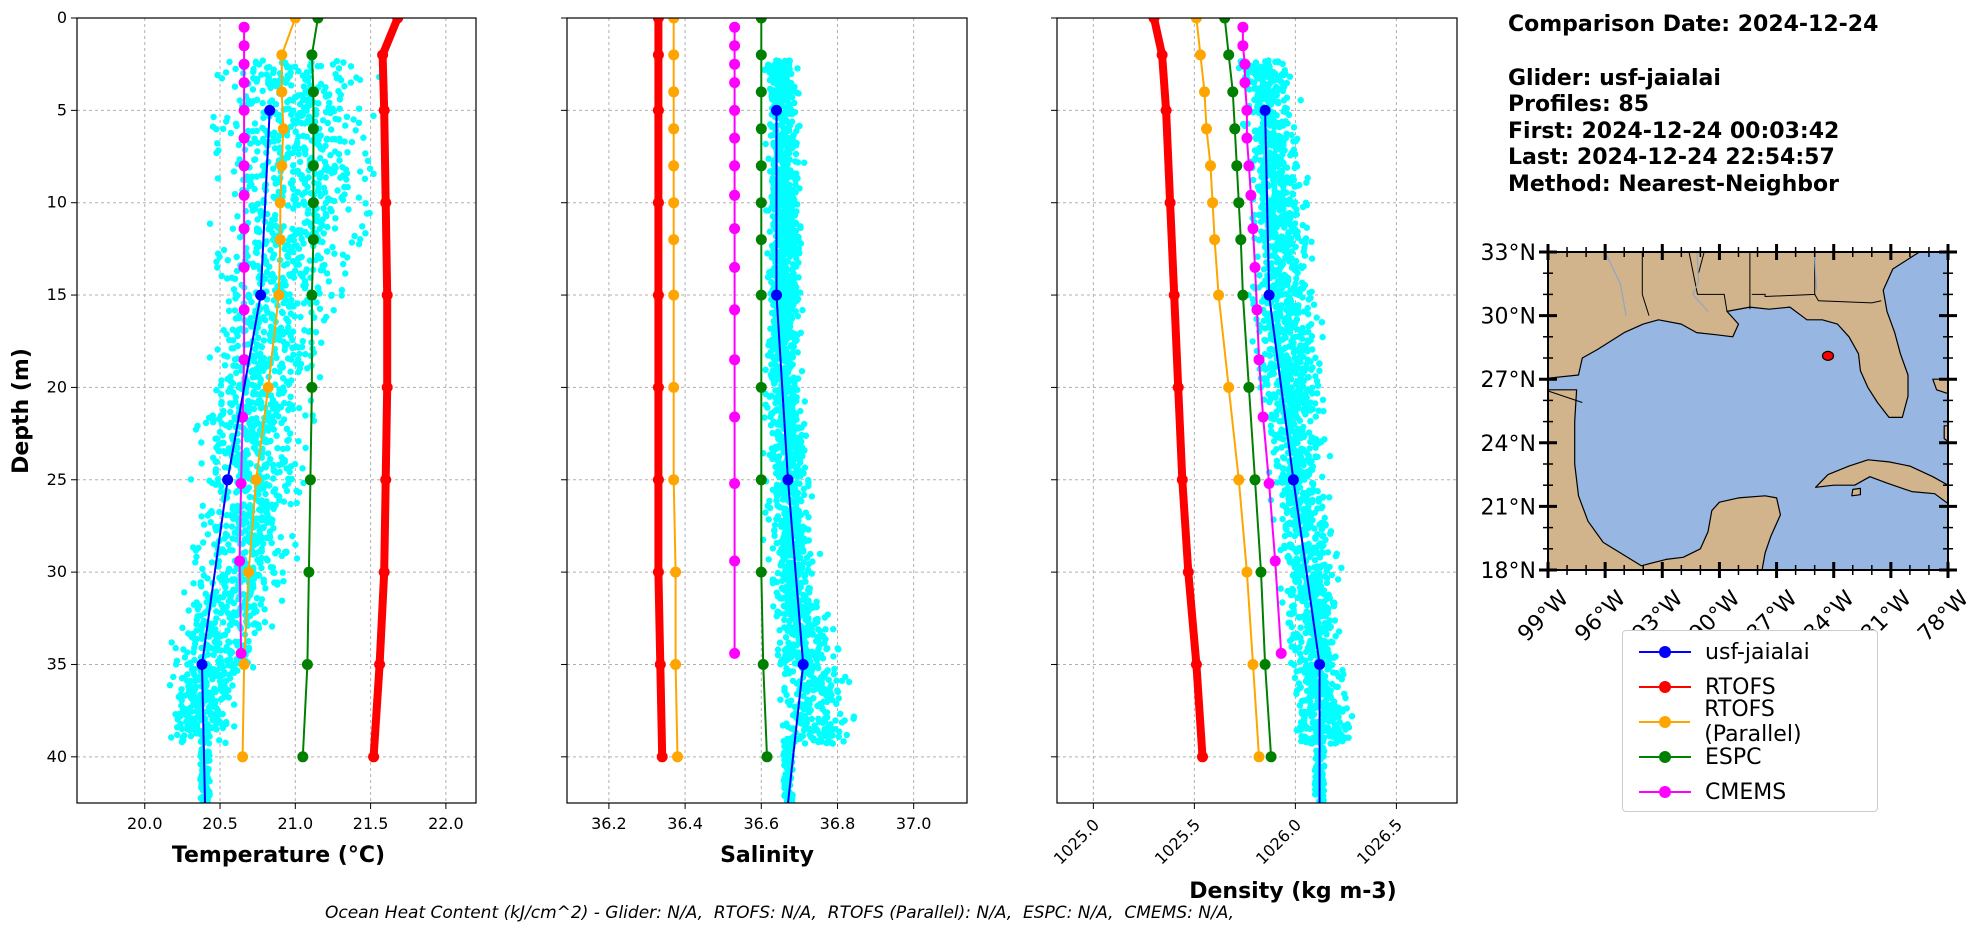 The height and width of the screenshot is (938, 1987). I want to click on y-tick-label: 5, so click(62, 109).